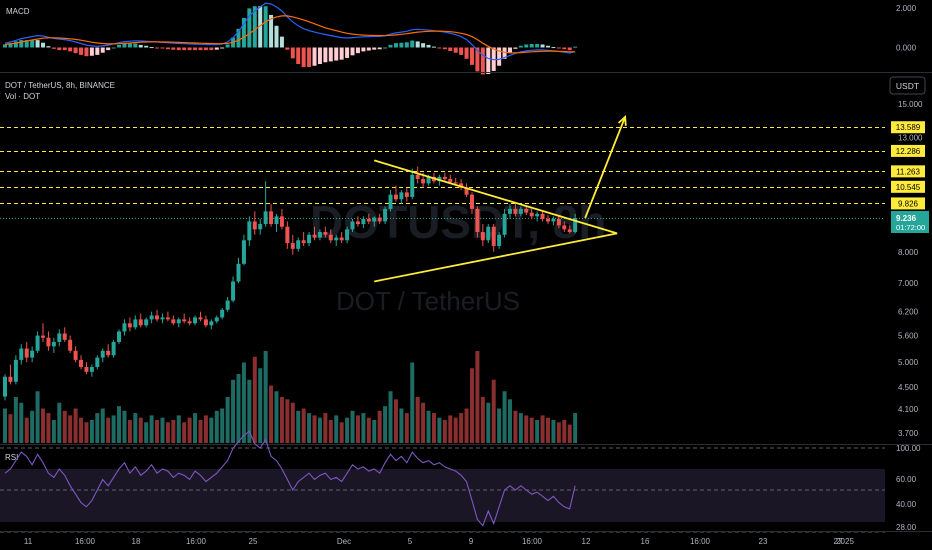  What do you see at coordinates (908, 362) in the screenshot?
I see `price-tick-label: 5.000` at bounding box center [908, 362].